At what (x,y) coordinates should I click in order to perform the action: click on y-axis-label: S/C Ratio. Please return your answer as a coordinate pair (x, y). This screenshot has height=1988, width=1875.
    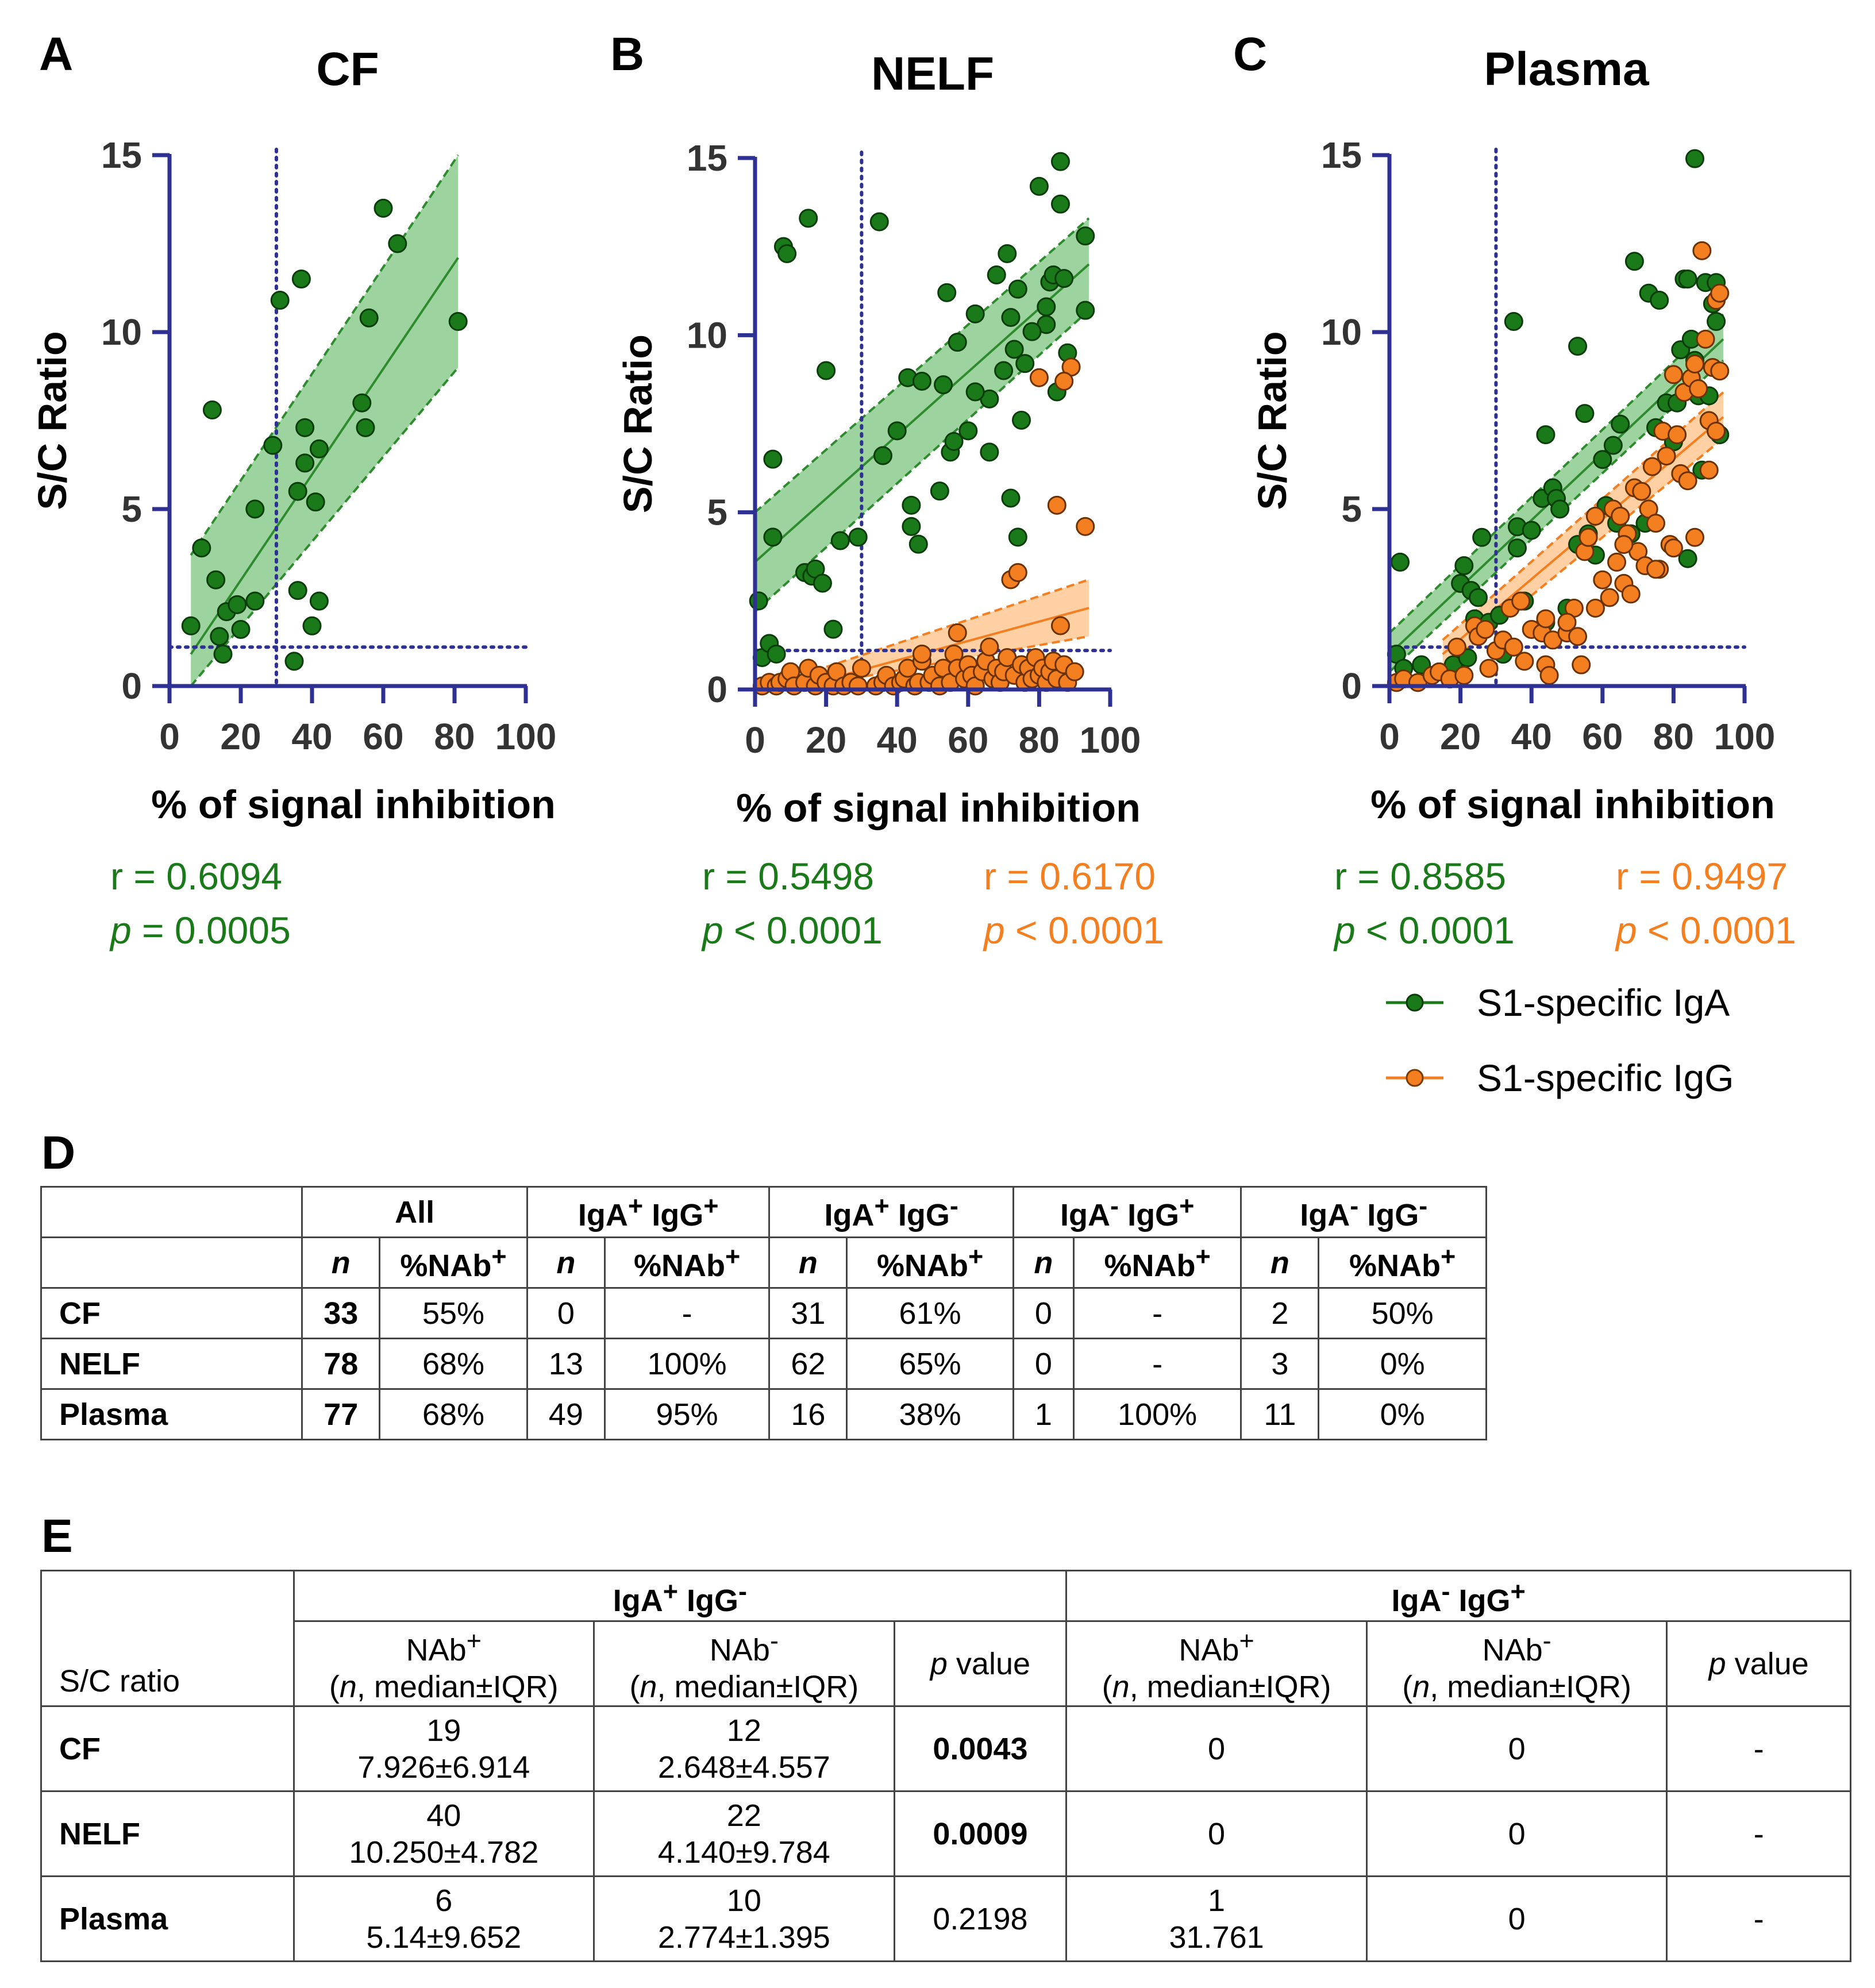
    Looking at the image, I should click on (637, 423).